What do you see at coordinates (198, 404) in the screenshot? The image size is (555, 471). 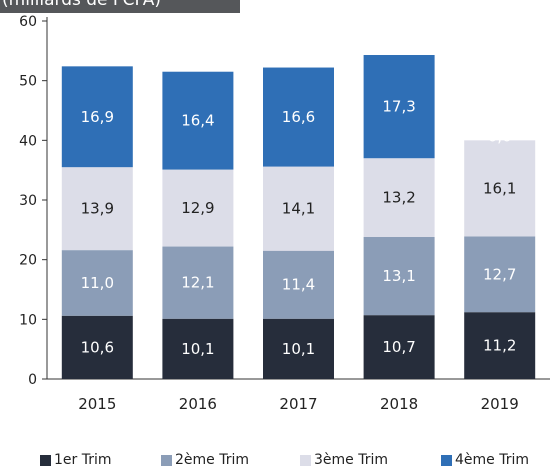 I see `x-tick-label: 2016` at bounding box center [198, 404].